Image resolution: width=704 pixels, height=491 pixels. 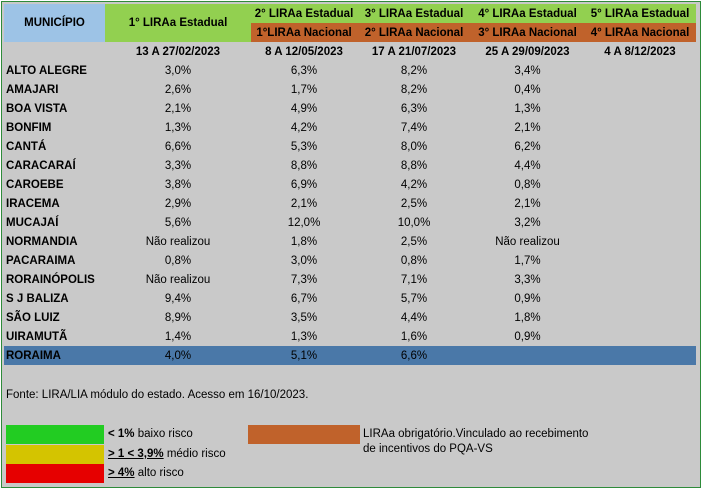 I want to click on legend-low-label: < 1% baixo risco, so click(x=150, y=434).